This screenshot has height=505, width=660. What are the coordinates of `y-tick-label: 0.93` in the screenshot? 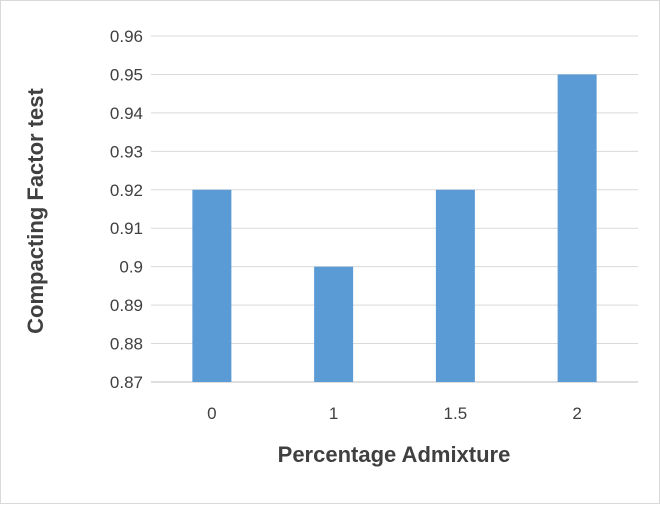 It's located at (126, 151).